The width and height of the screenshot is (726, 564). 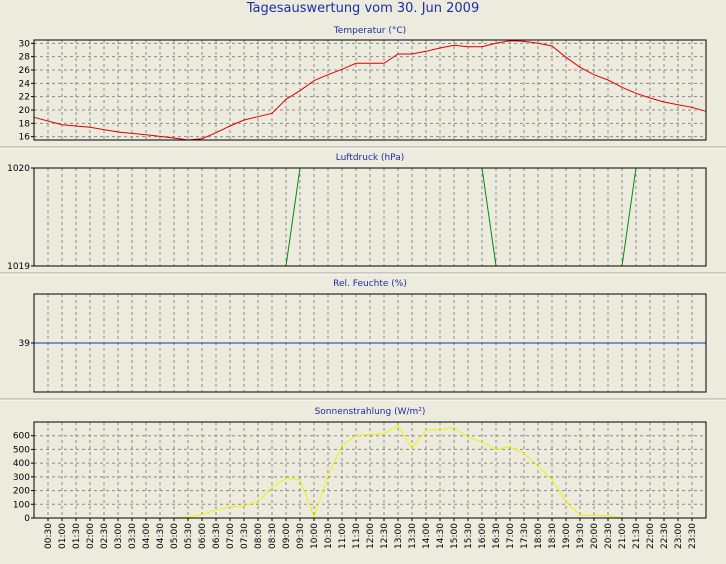 What do you see at coordinates (25, 84) in the screenshot?
I see `y-tick-label: 24` at bounding box center [25, 84].